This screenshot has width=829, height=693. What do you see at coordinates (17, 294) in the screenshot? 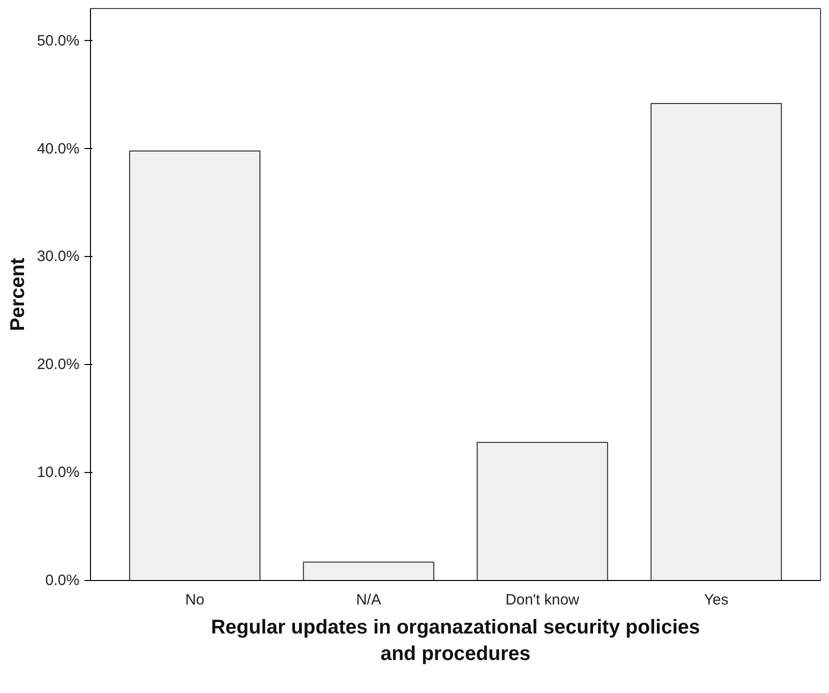
I see `y-axis-title: Percent` at bounding box center [17, 294].